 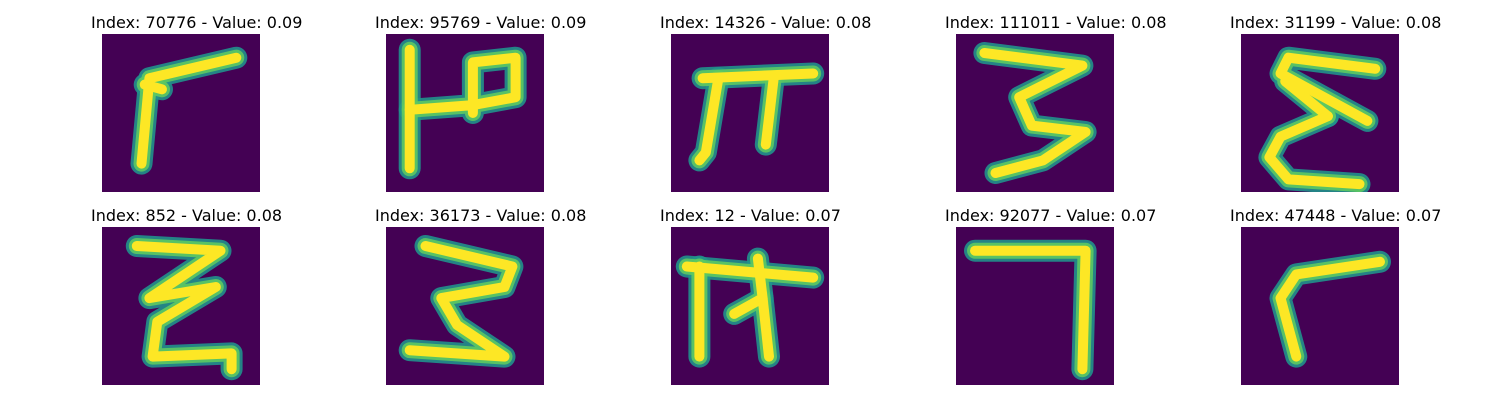 I want to click on panel-title: Index: 111011 - Value: 0.08, so click(x=1056, y=22).